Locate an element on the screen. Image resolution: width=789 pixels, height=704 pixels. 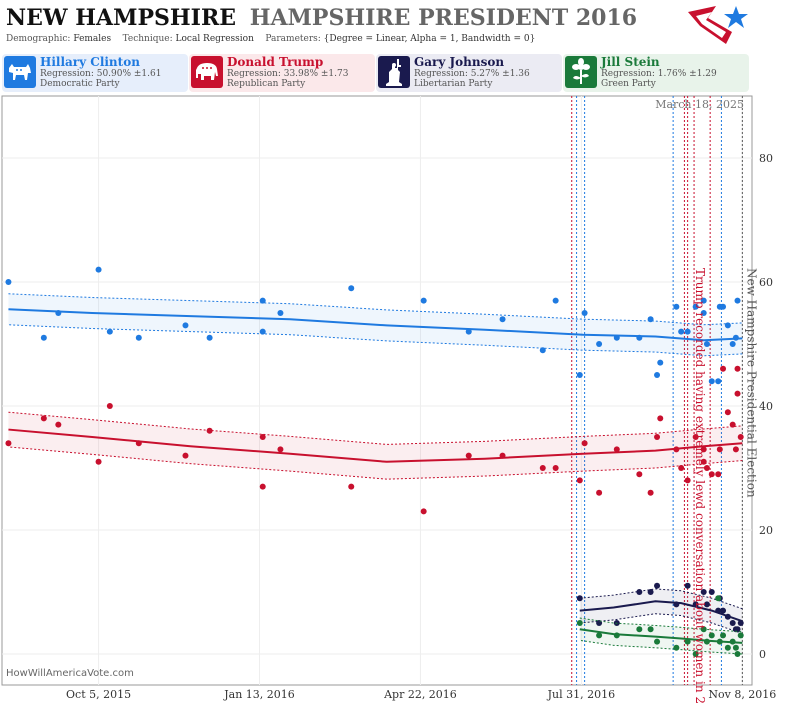
y-tick-label: 20 is located at coordinates (766, 530).